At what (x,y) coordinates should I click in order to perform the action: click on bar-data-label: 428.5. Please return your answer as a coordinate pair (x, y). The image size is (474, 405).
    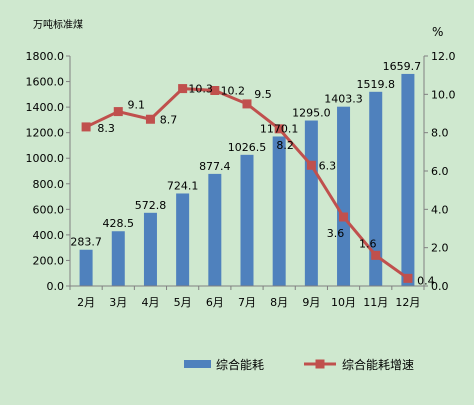
    Looking at the image, I should click on (119, 223).